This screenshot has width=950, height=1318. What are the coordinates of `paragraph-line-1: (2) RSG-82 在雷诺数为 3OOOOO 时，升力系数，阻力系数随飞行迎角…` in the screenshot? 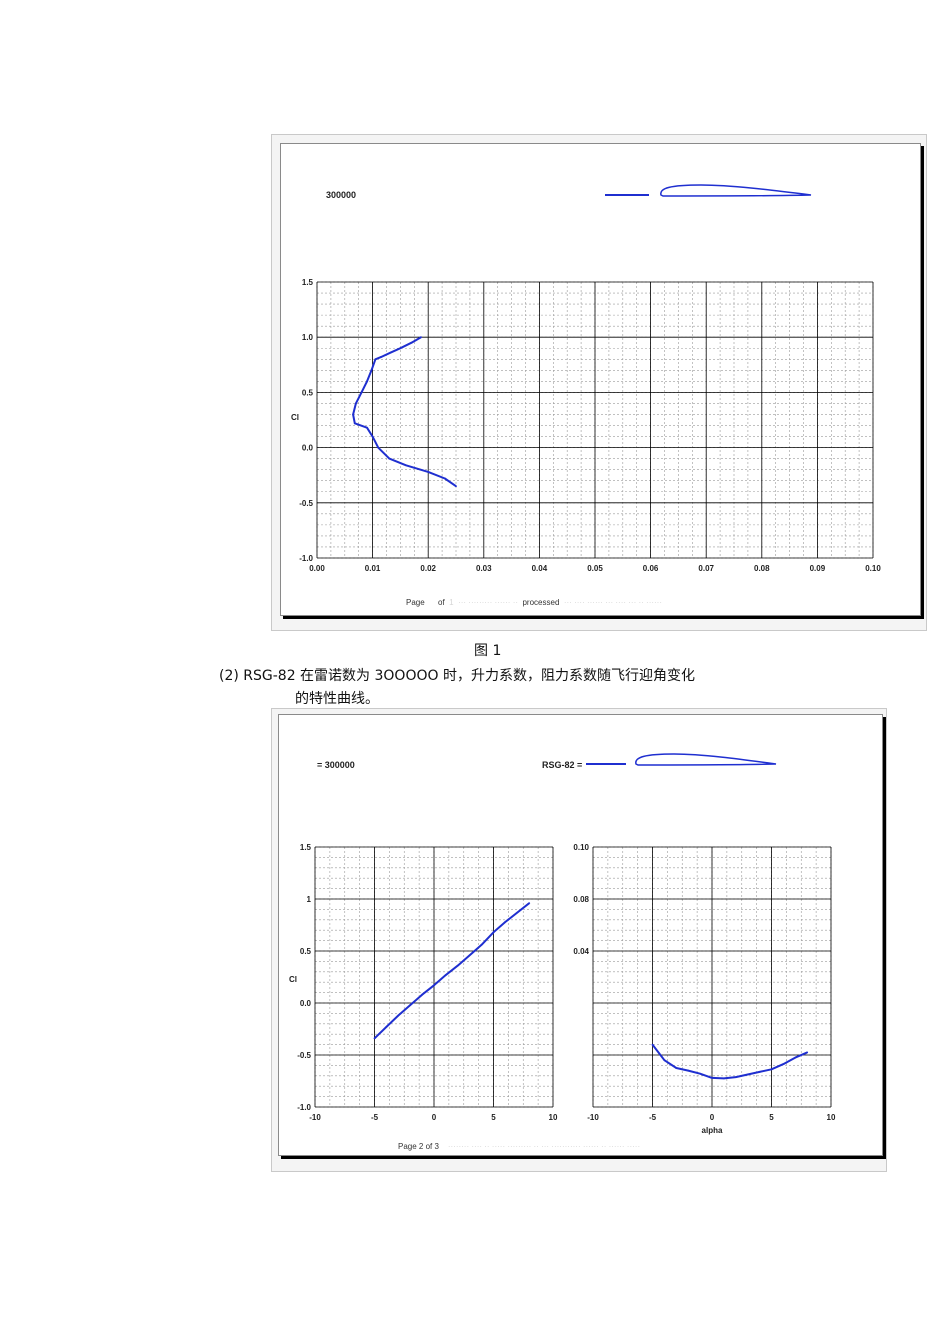 It's located at (457, 676).